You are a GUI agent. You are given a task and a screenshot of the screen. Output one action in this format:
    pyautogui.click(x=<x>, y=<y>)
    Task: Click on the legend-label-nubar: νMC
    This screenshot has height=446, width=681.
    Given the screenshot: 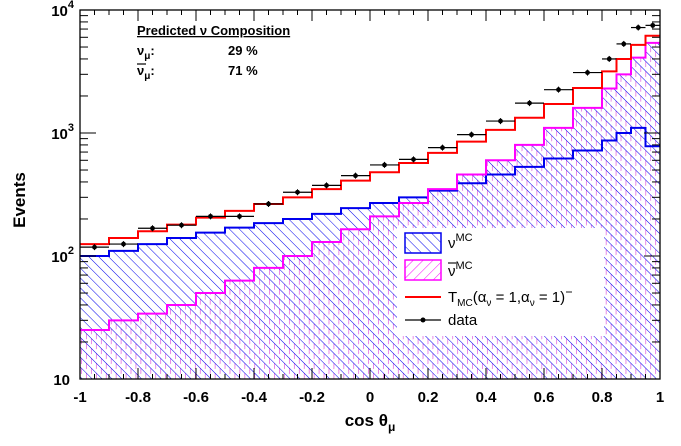 What is the action you would take?
    pyautogui.click(x=460, y=270)
    